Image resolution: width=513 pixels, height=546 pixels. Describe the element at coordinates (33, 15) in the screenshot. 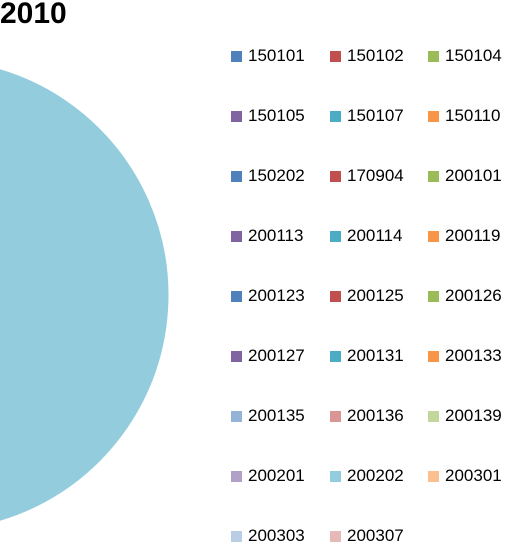

I see `chart-title: 2010` at that location.